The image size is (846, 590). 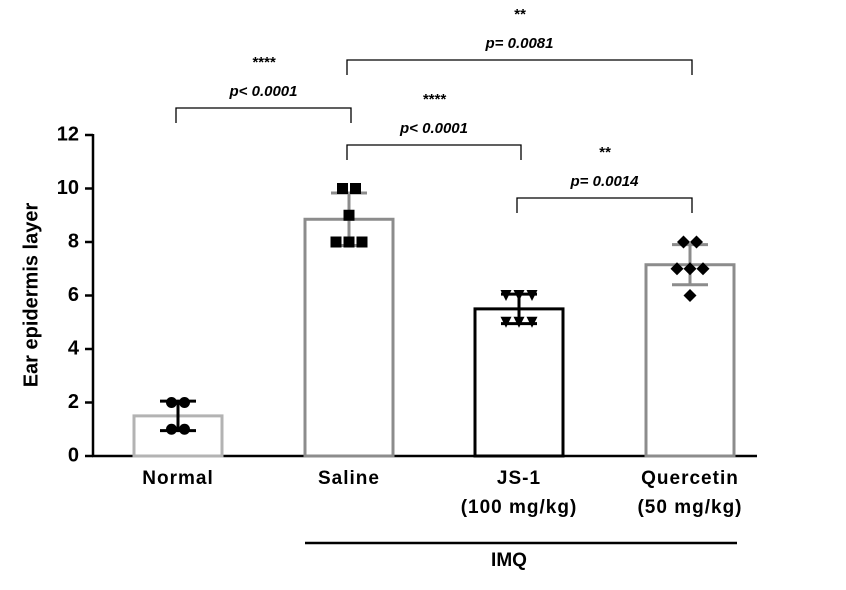 I want to click on y-tick-label: 4, so click(x=74, y=348).